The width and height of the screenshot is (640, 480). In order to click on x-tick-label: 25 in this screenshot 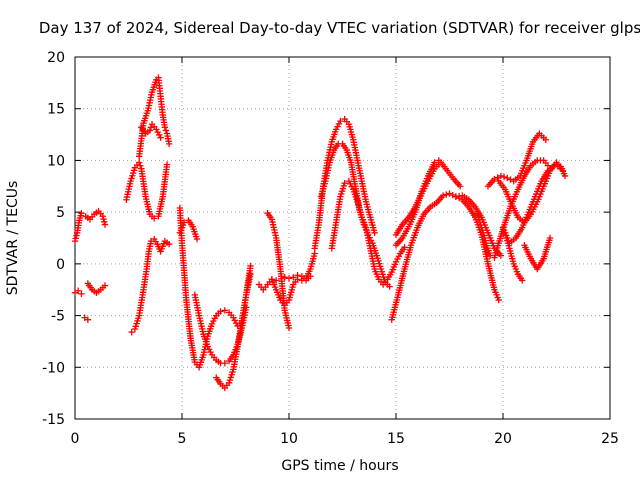, I will do `click(610, 439)`.